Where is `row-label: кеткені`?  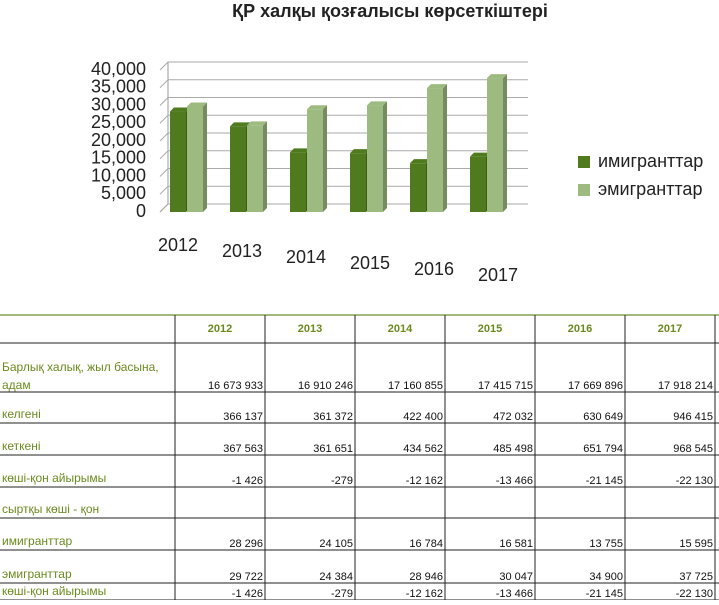
row-label: кеткені is located at coordinates (21, 446).